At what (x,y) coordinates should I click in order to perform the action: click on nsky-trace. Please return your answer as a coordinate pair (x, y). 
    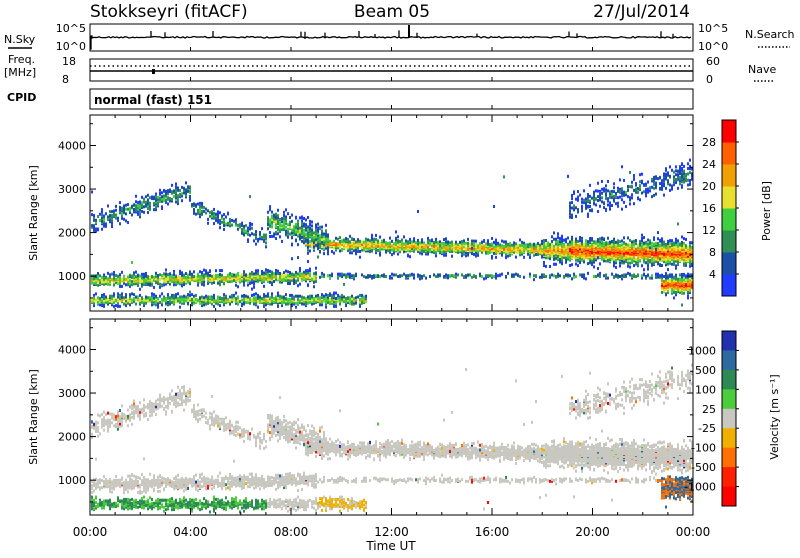
    Looking at the image, I should click on (390, 39).